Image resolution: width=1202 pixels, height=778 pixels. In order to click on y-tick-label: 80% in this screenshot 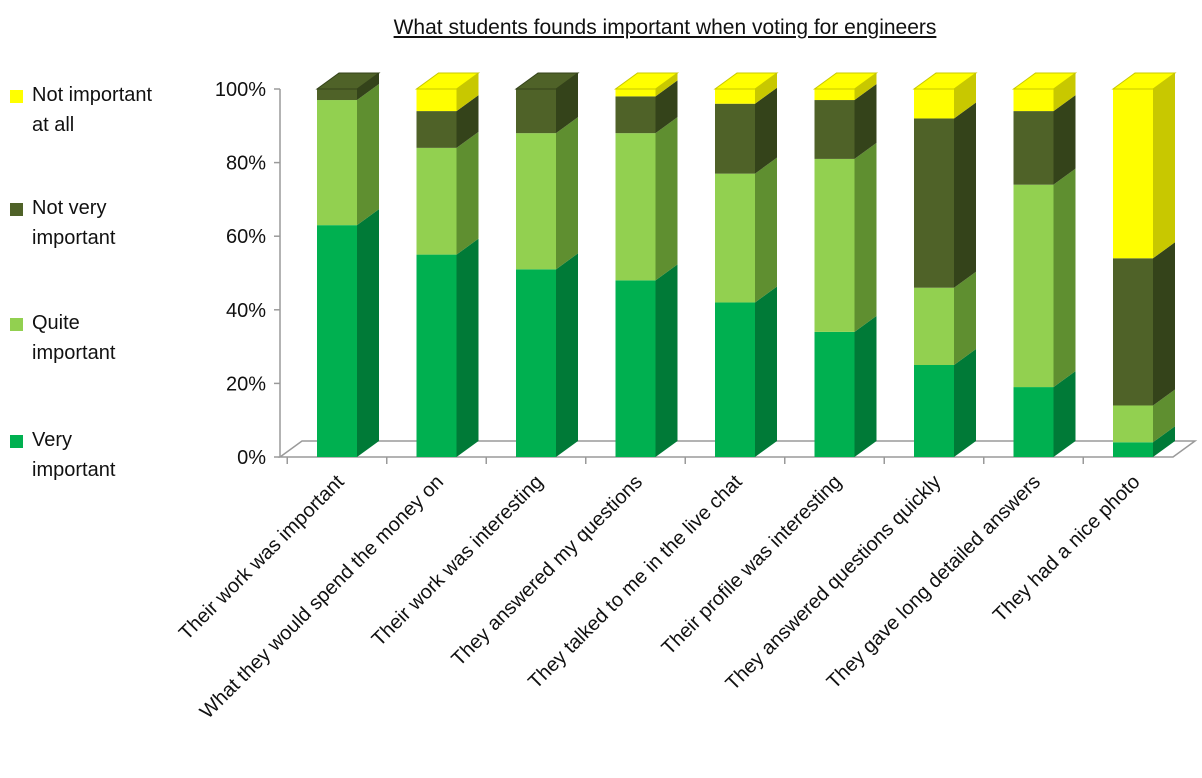, I will do `click(246, 164)`.